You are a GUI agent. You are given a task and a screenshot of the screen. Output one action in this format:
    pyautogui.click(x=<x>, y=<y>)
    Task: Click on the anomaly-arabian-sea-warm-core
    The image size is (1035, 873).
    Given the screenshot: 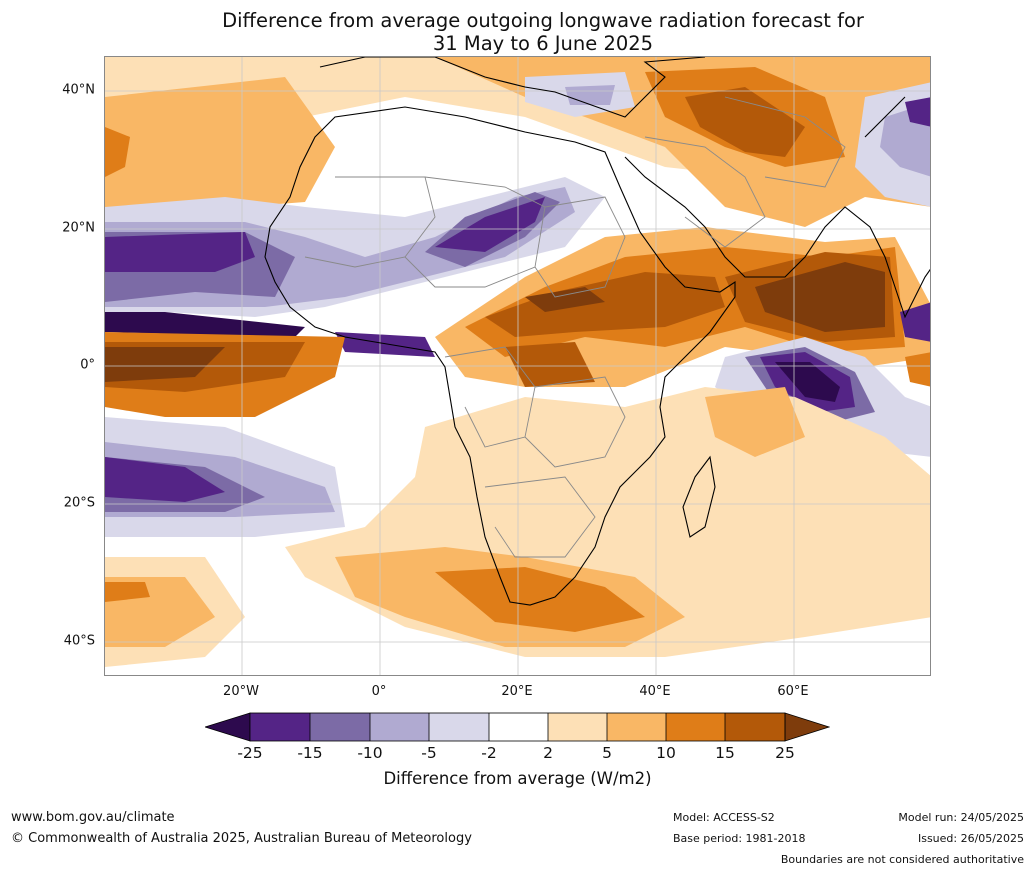 What is the action you would take?
    pyautogui.click(x=820, y=297)
    